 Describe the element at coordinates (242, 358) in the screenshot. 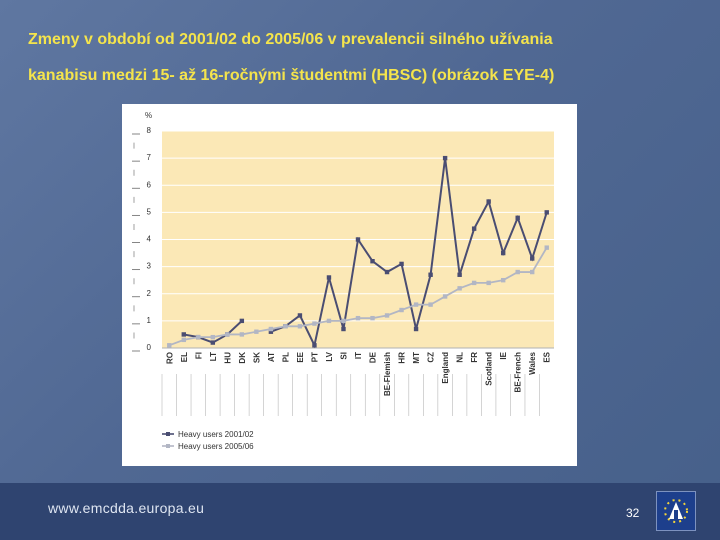

I see `x-tick-label-DK: DK` at that location.